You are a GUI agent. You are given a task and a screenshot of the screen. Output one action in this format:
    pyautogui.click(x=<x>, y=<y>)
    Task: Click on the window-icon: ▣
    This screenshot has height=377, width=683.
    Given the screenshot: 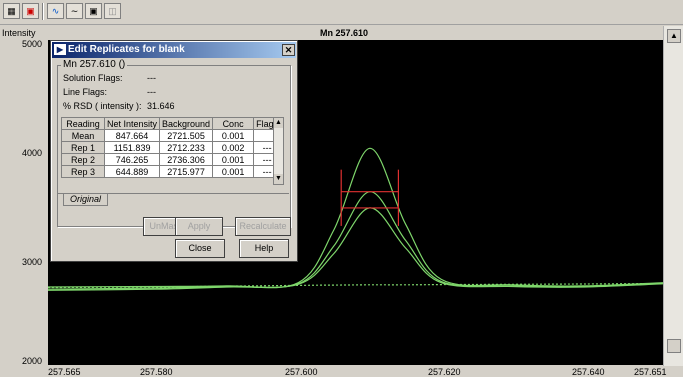 What is the action you would take?
    pyautogui.click(x=93, y=11)
    